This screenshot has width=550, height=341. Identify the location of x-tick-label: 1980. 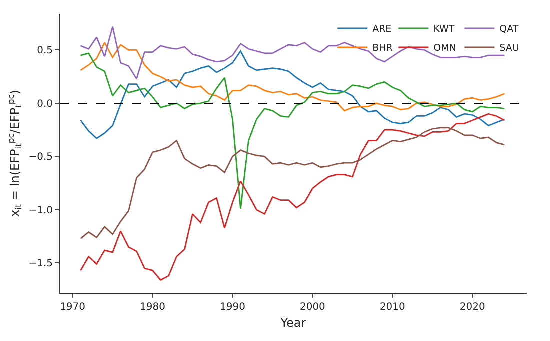
(153, 307).